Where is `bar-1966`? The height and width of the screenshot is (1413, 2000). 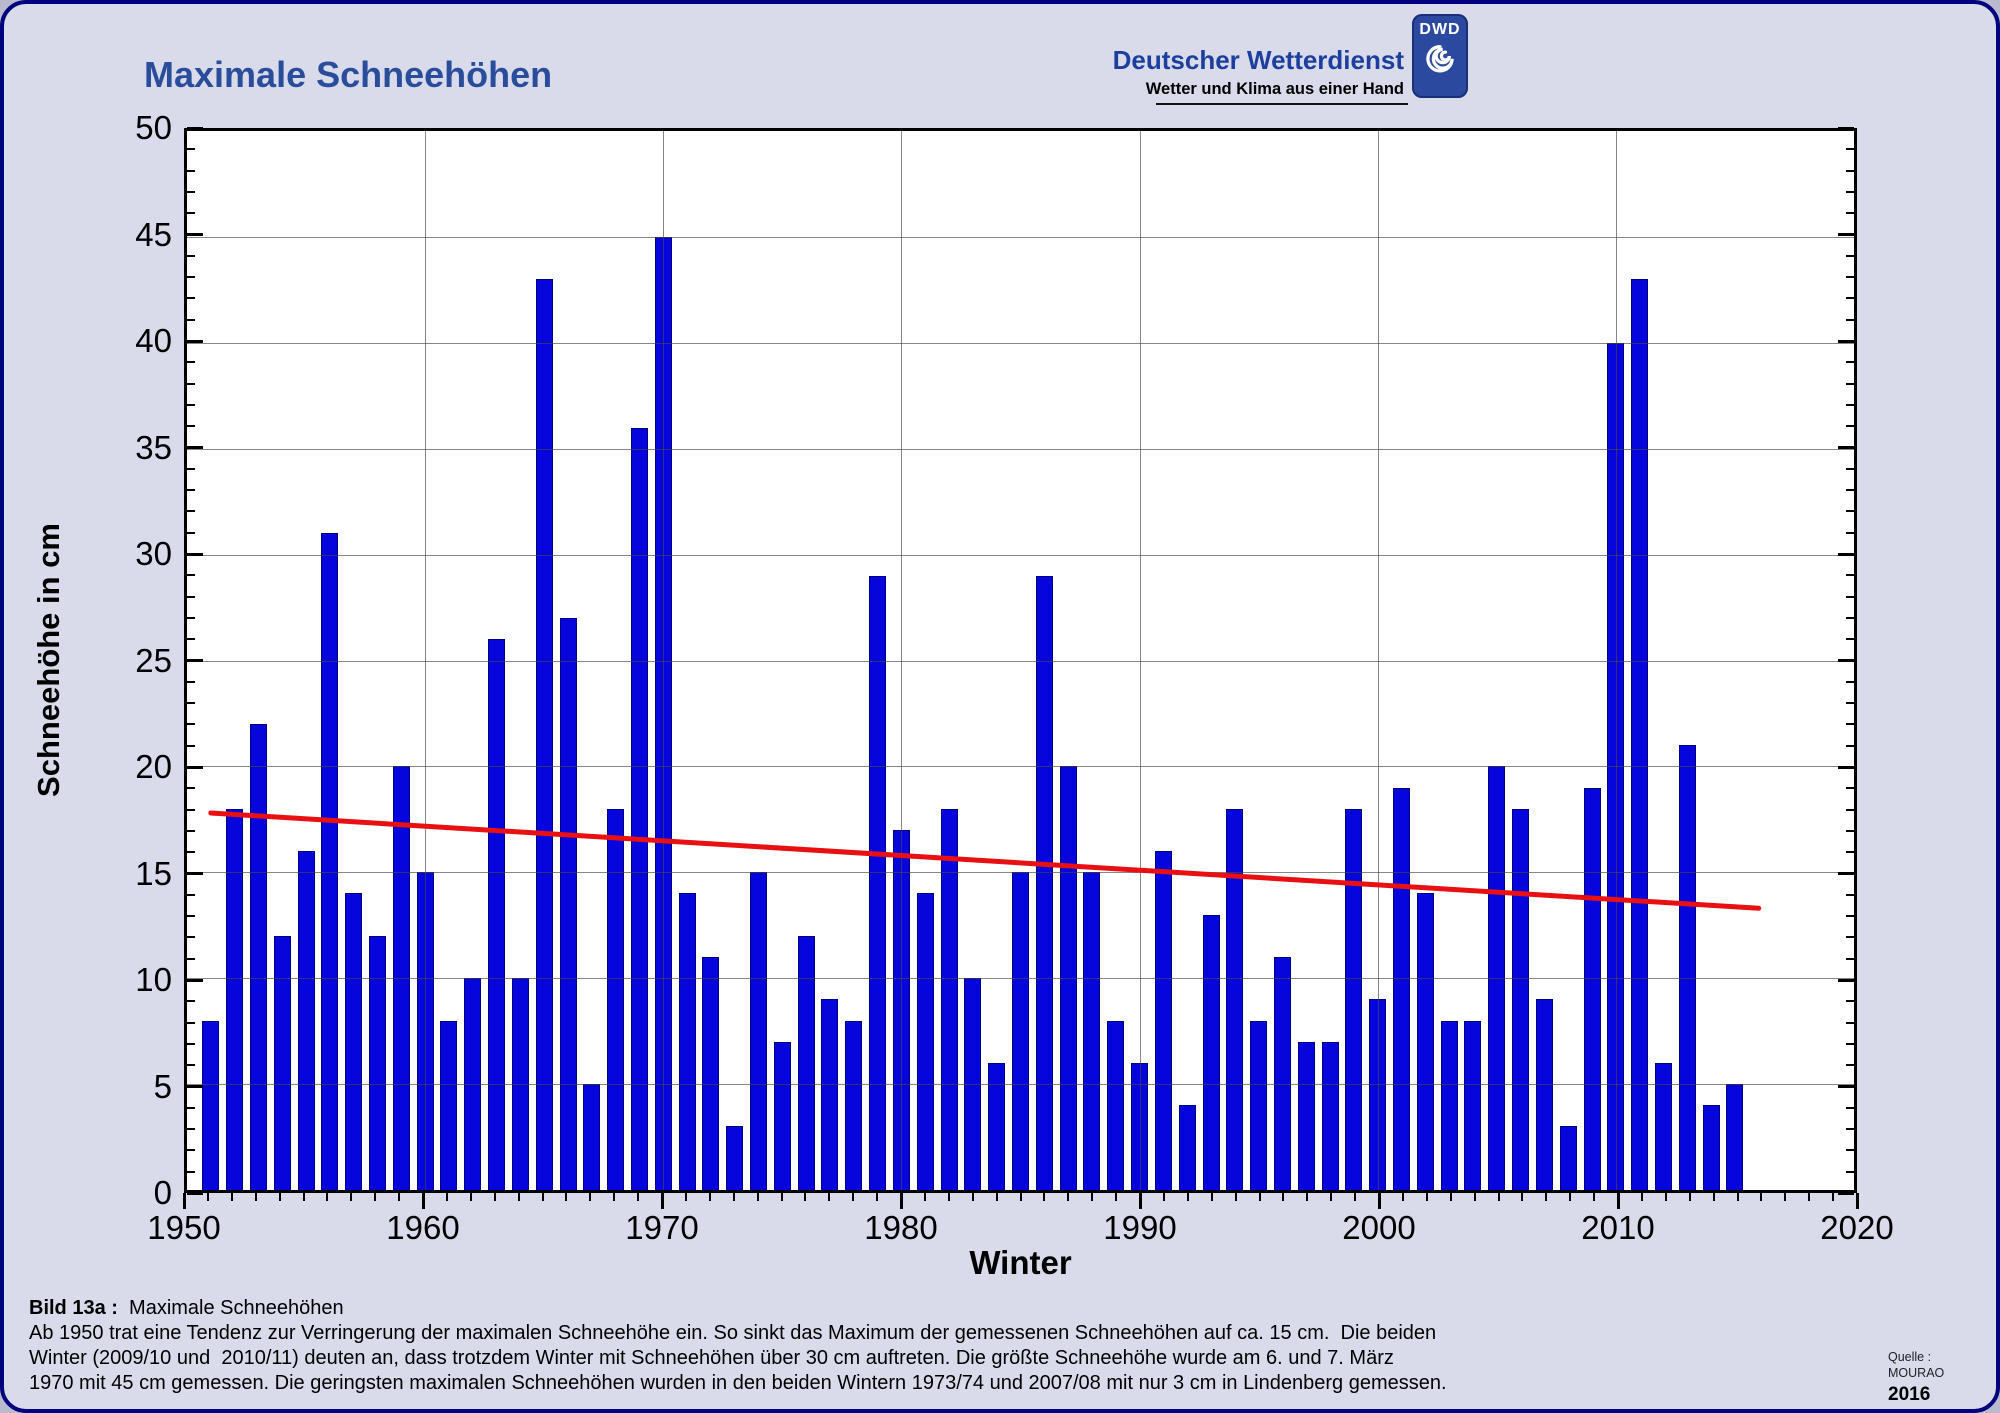
bar-1966 is located at coordinates (568, 904).